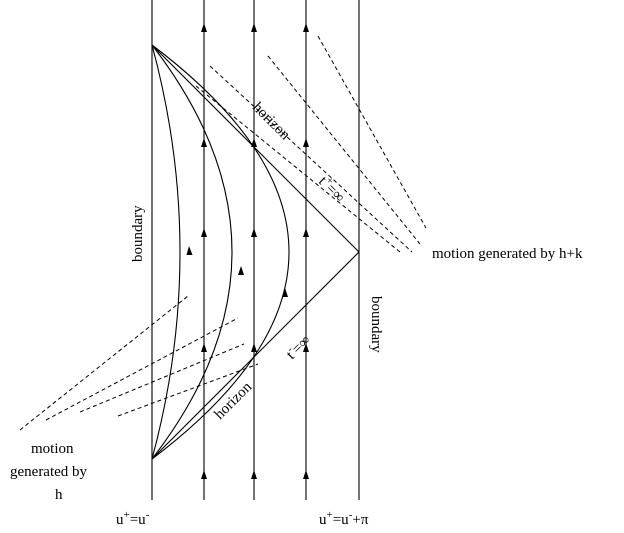 Image resolution: width=624 pixels, height=533 pixels. I want to click on br-tail: +π, so click(360, 520).